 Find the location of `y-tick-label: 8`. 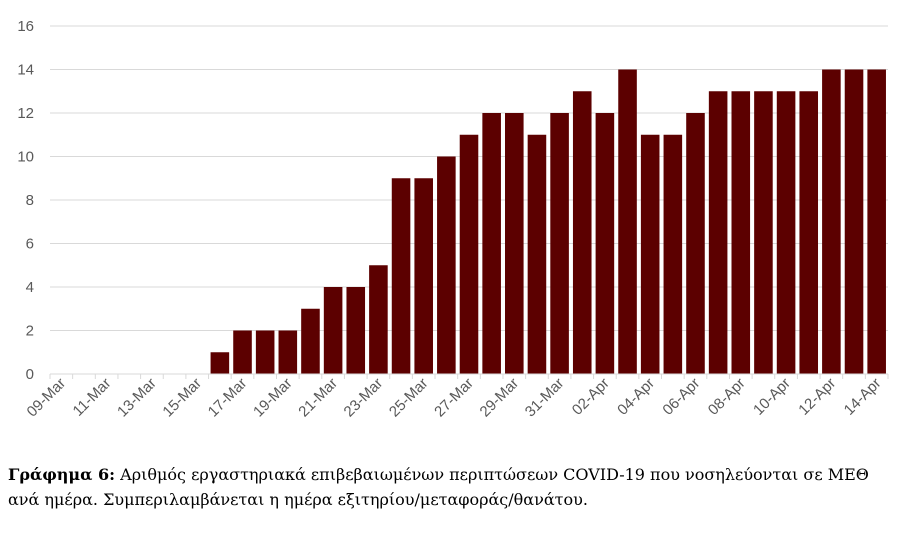

y-tick-label: 8 is located at coordinates (30, 200).